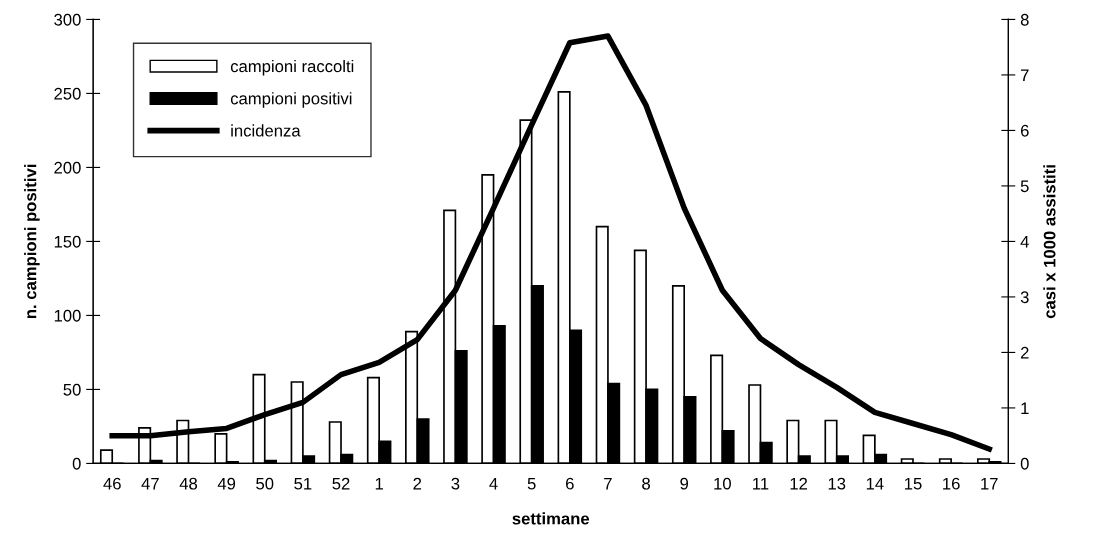 The height and width of the screenshot is (555, 1096). Describe the element at coordinates (341, 483) in the screenshot. I see `x-tick-label: 52` at that location.